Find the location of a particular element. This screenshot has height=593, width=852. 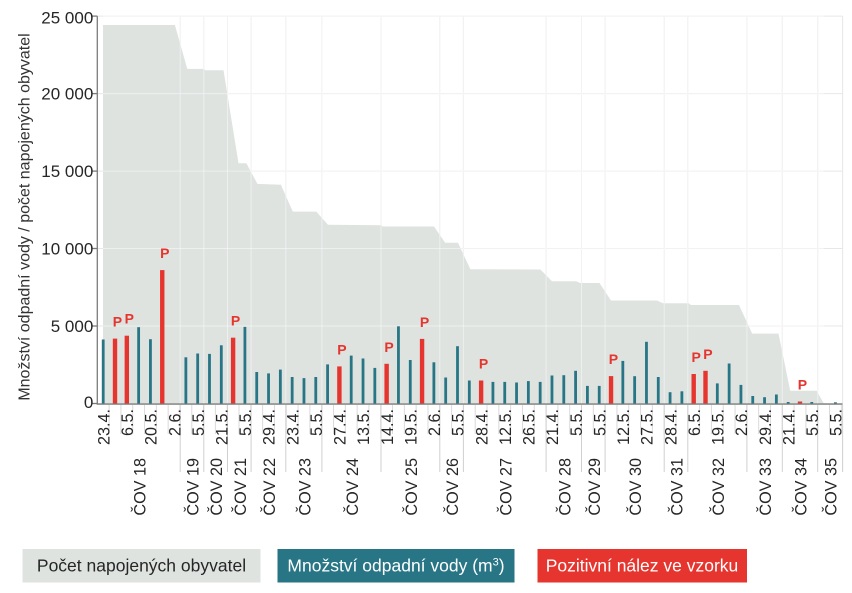

svg-text: ČOV 26 is located at coordinates (452, 487).